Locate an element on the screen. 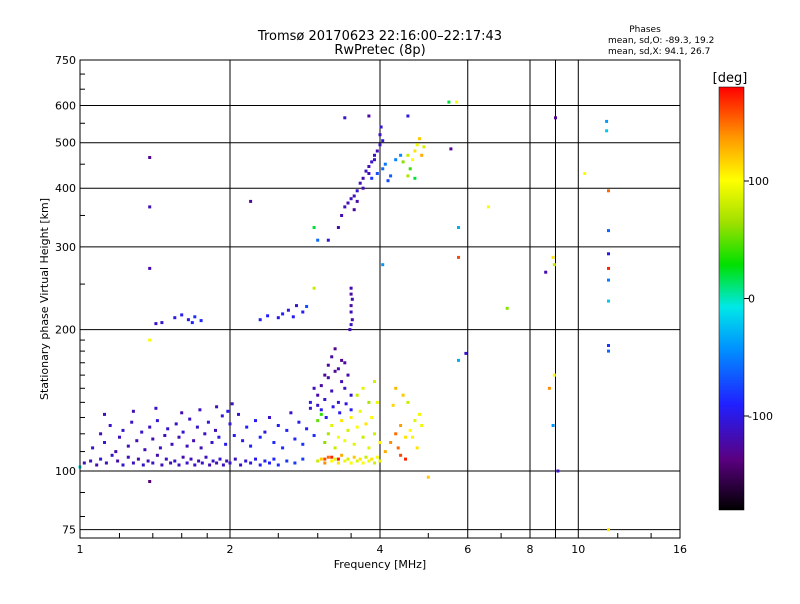 Image resolution: width=800 pixels, height=604 pixels. y-tick-label: 200 is located at coordinates (65, 330).